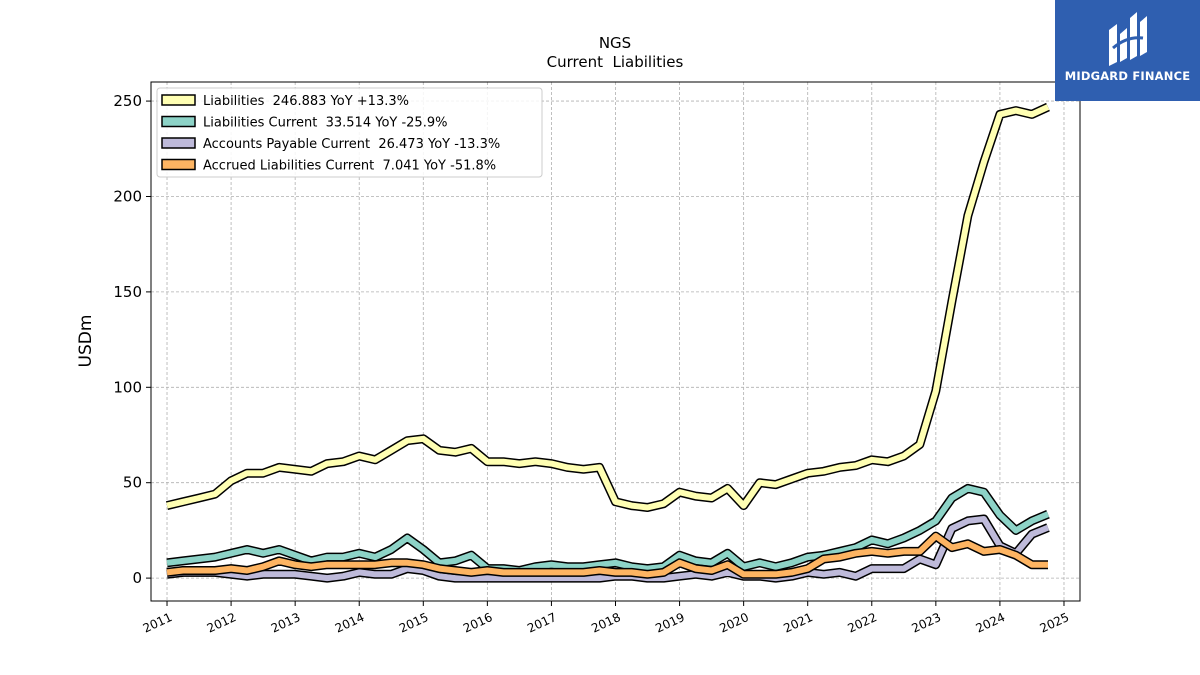 This screenshot has height=675, width=1200. Describe the element at coordinates (606, 623) in the screenshot. I see `x-tick-label: 2018` at that location.